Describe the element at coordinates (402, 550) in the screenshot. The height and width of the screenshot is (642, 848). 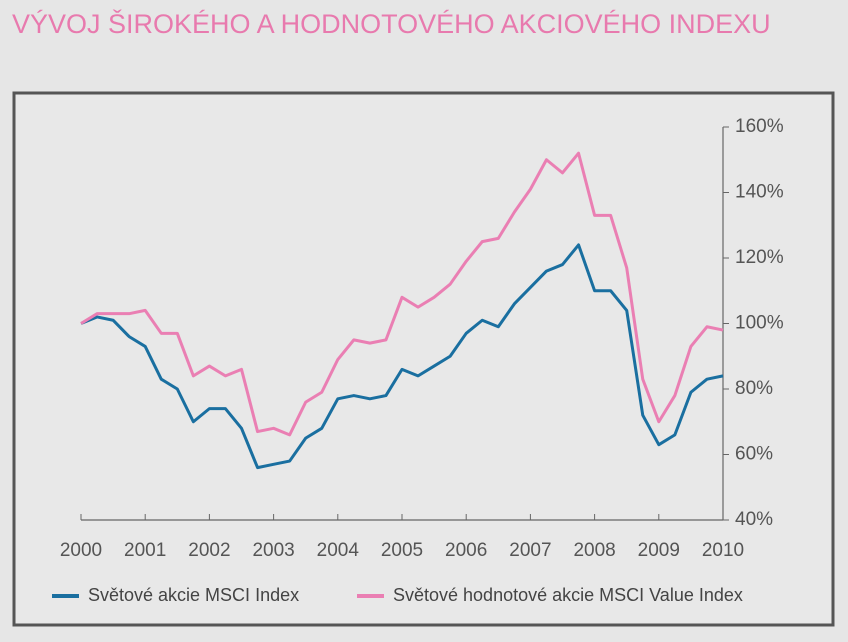
I see `x-tick-label: 2005` at that location.